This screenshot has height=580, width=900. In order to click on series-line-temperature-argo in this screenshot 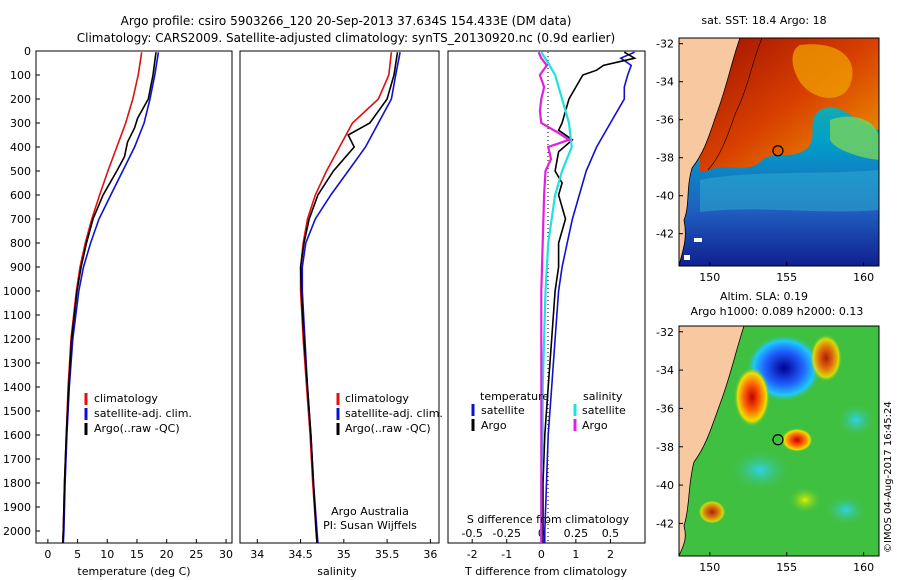, I will do `click(589, 297)`.